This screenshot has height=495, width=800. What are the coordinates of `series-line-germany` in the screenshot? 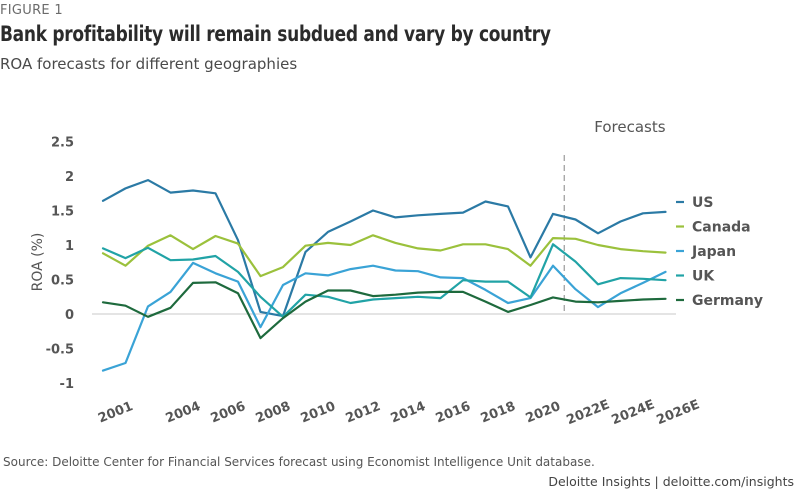 It's located at (384, 310).